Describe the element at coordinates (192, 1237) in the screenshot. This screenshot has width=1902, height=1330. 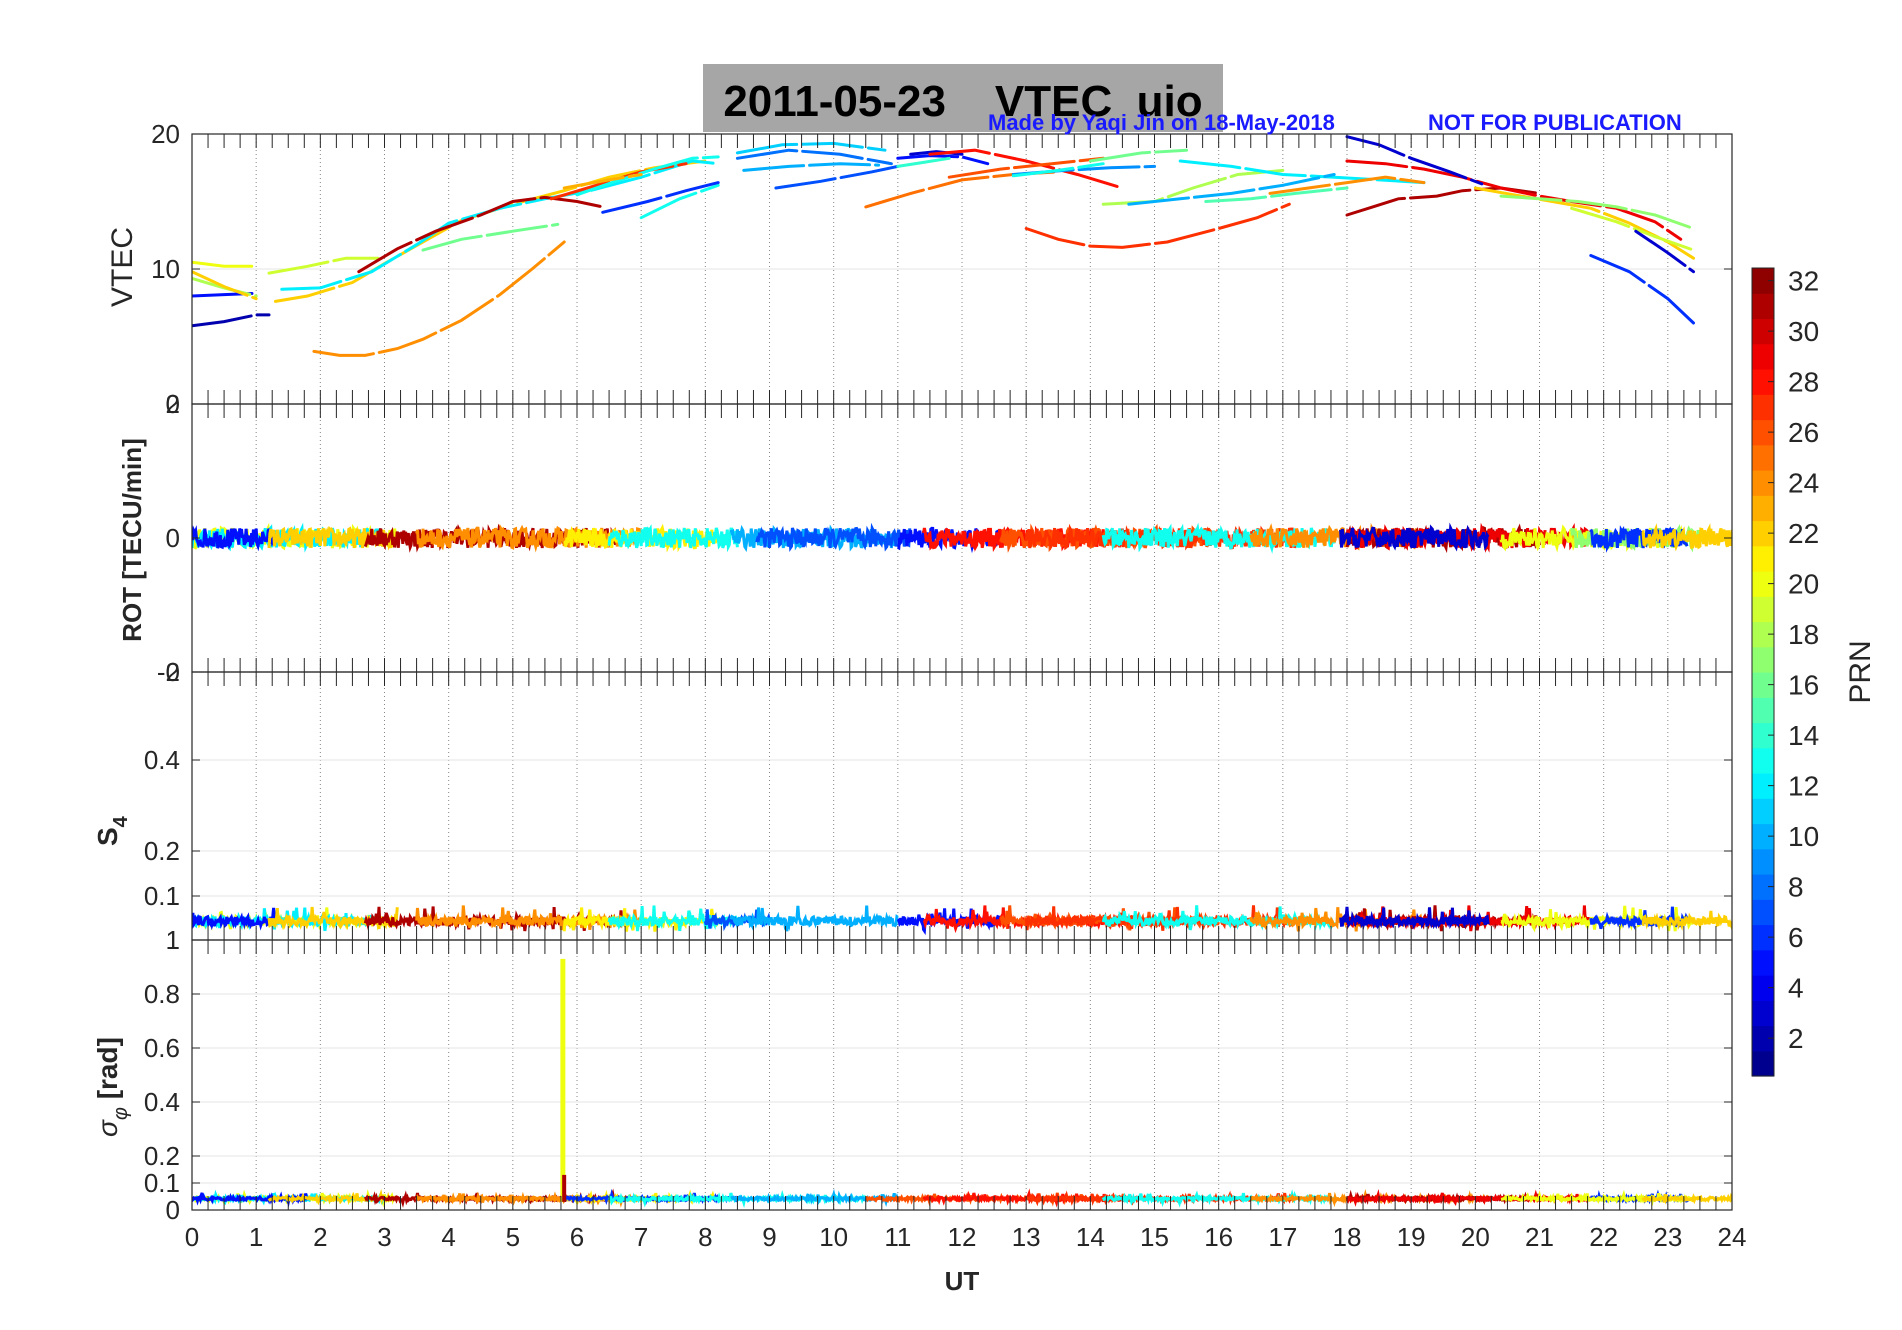
I see `x-tick-label: 0` at that location.